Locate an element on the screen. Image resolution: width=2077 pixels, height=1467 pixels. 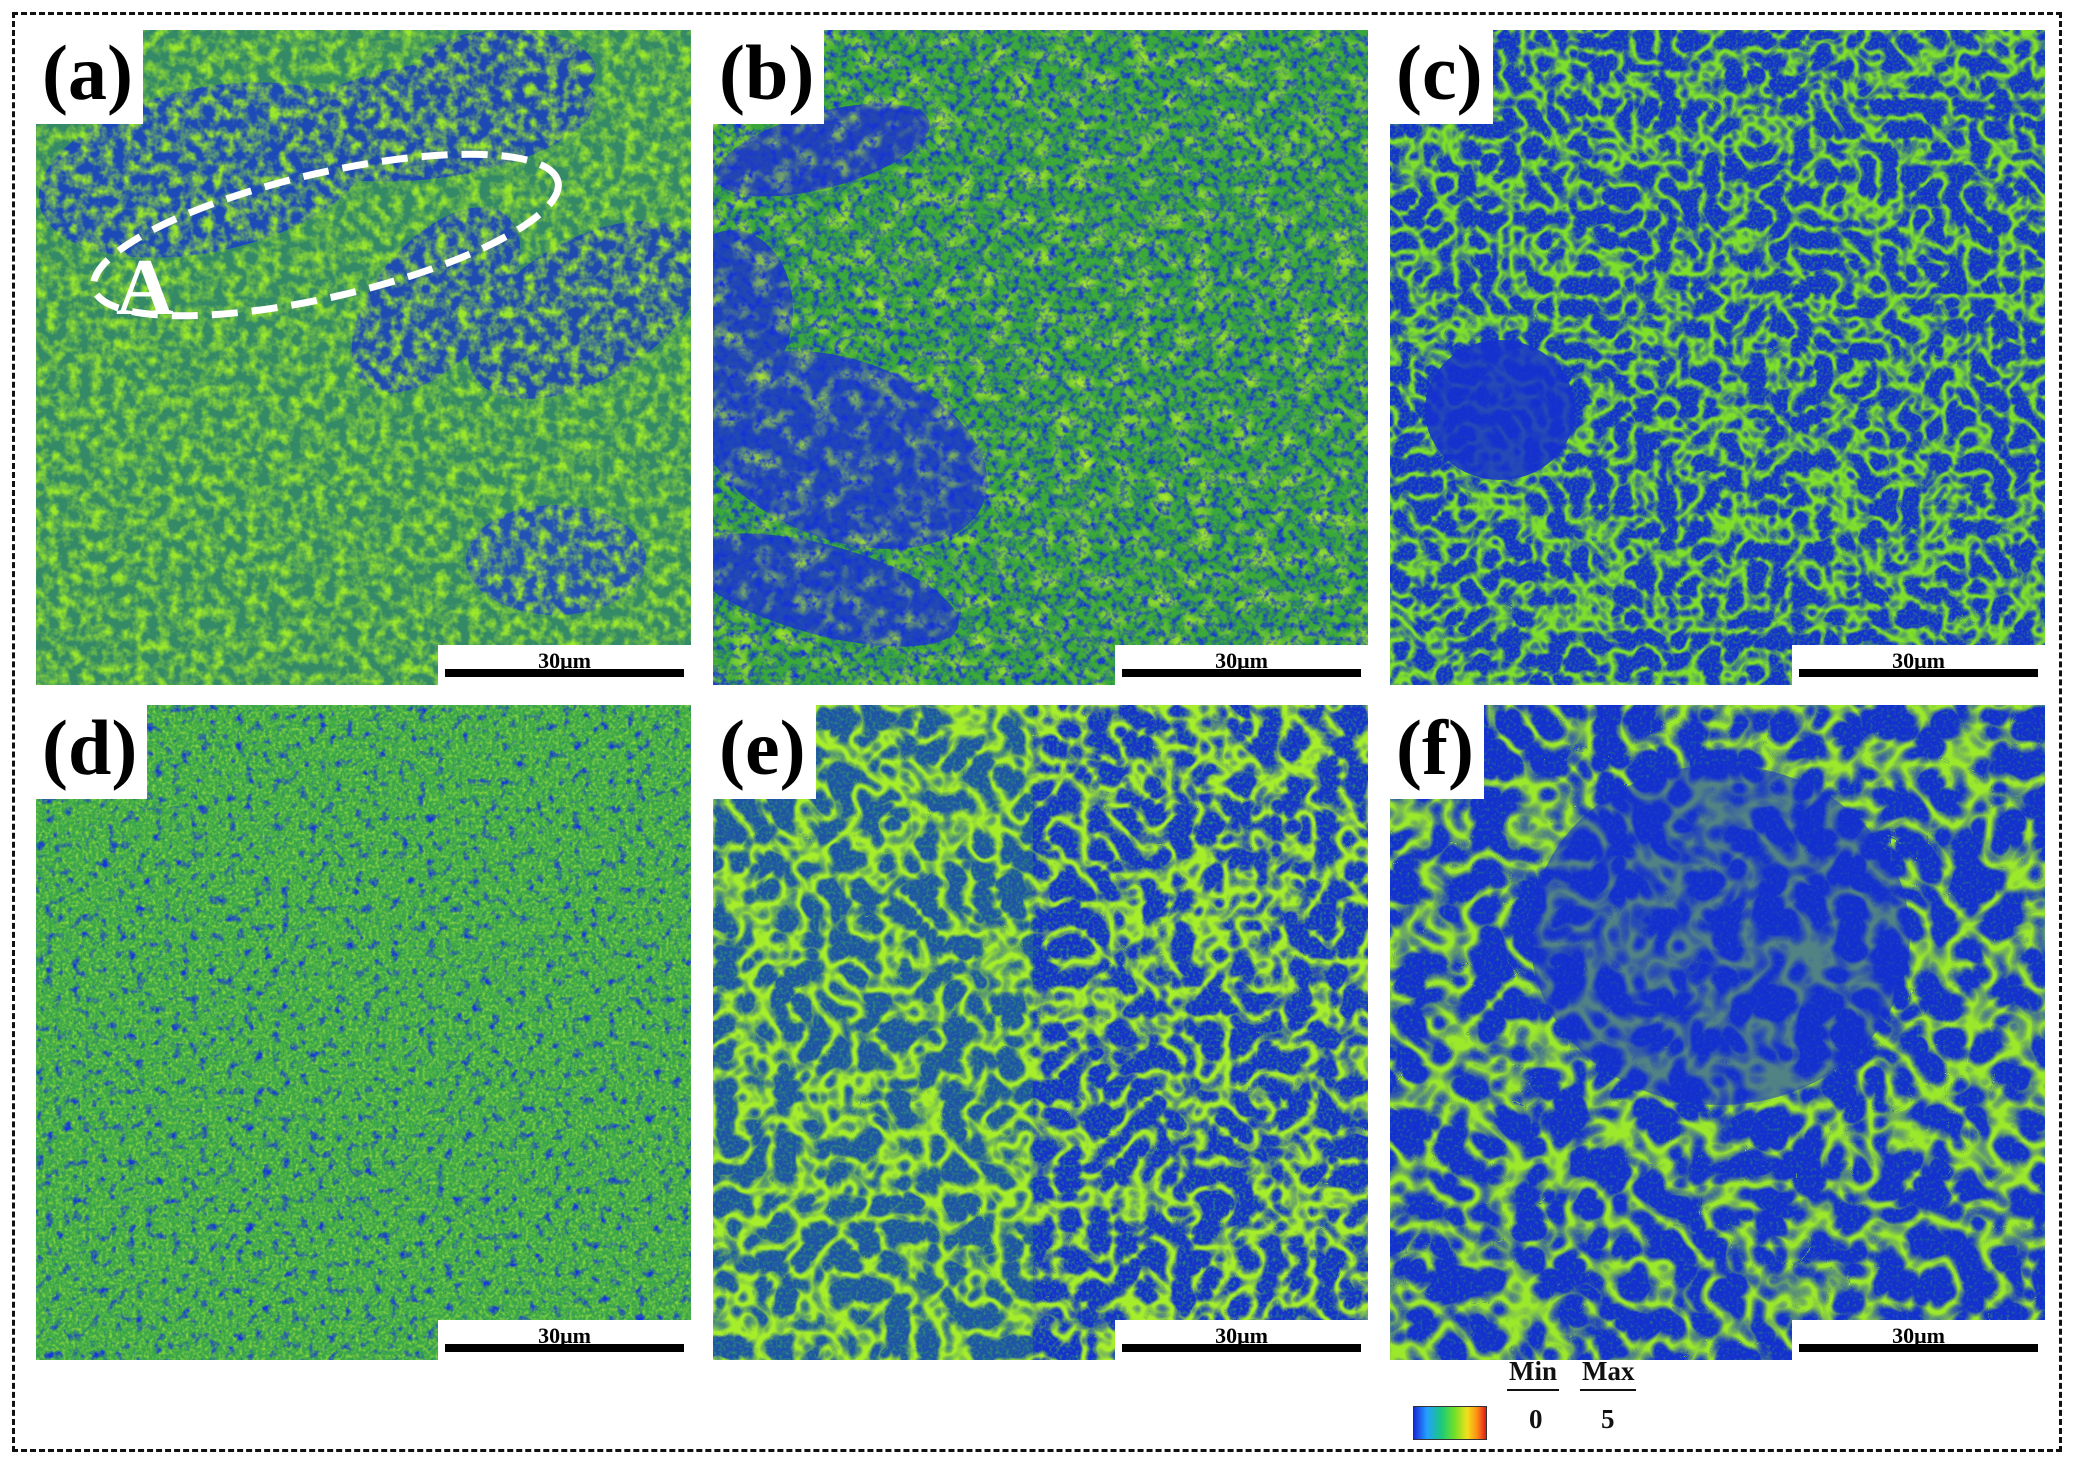
annotation-label: A is located at coordinates (145, 288).